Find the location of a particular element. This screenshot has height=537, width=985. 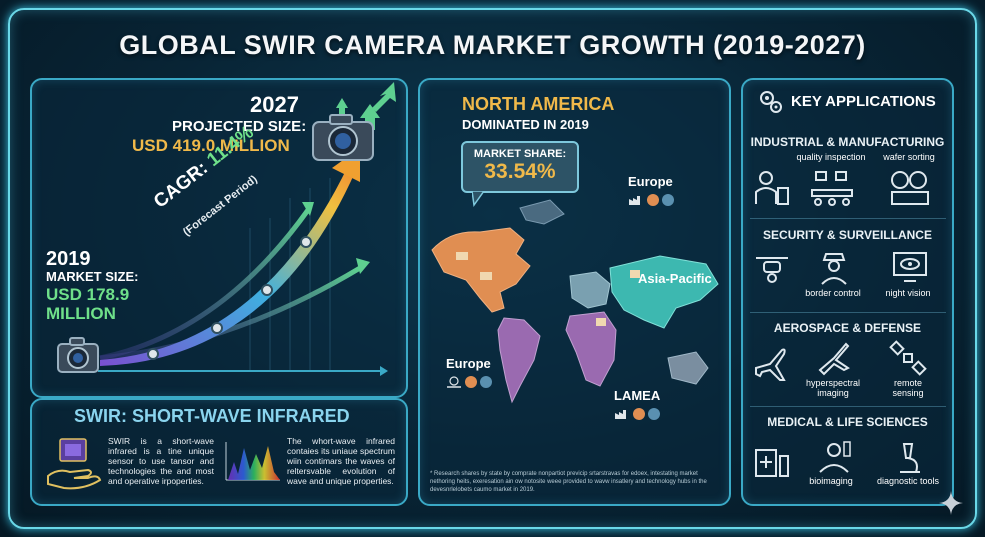

year-2019: 2019 is located at coordinates (68, 259).